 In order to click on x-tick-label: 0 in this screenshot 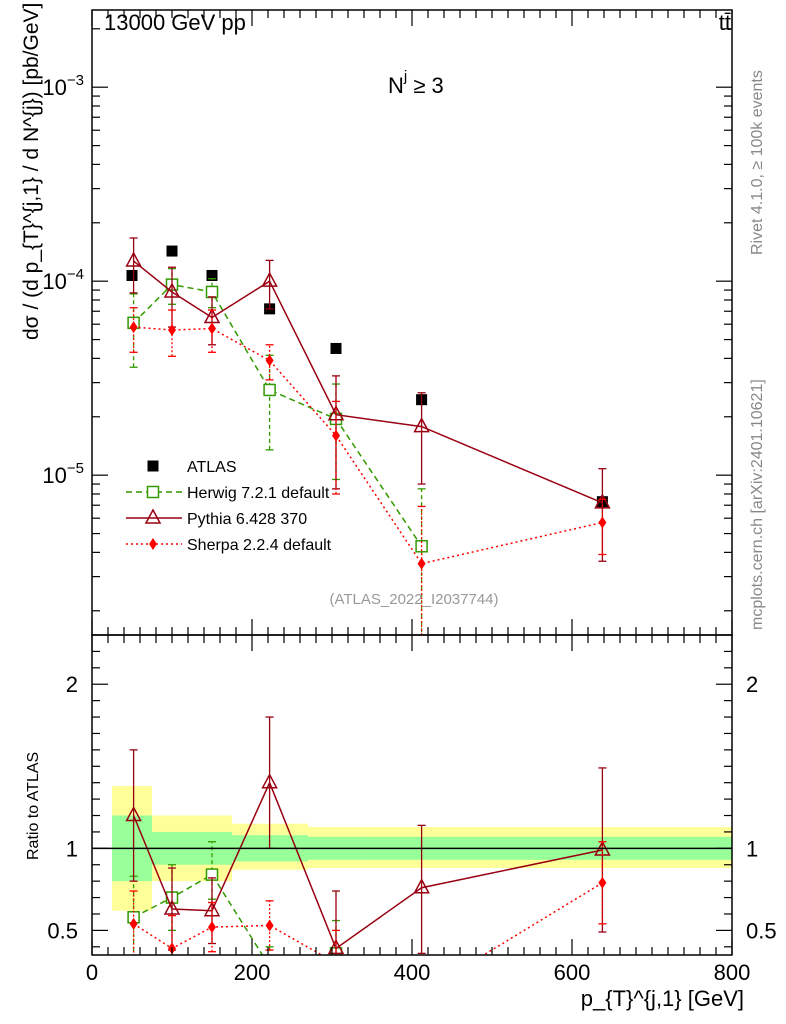, I will do `click(92, 972)`.